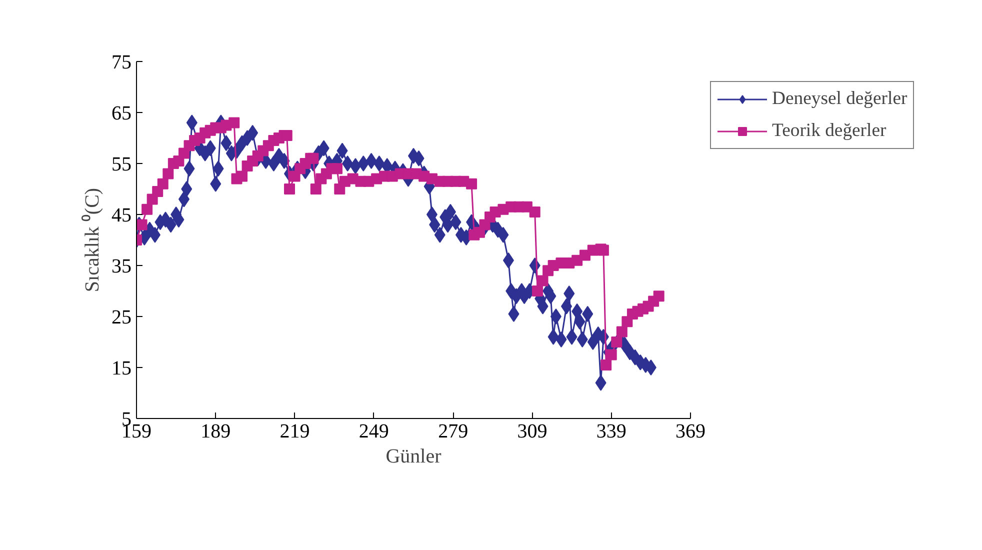 The height and width of the screenshot is (550, 982). Describe the element at coordinates (691, 431) in the screenshot. I see `x-tick-label: 369` at that location.